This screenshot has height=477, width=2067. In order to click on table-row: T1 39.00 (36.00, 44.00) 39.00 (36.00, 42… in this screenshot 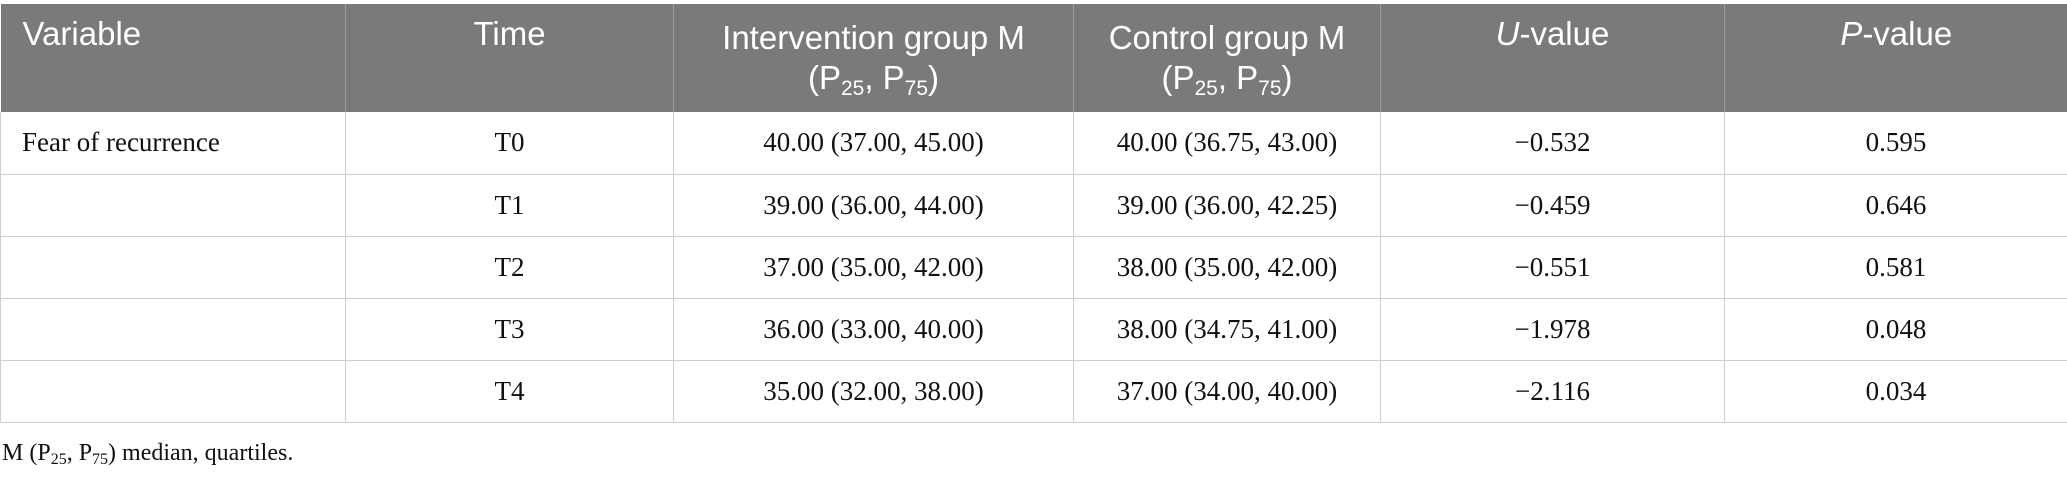, I will do `click(1033, 205)`.